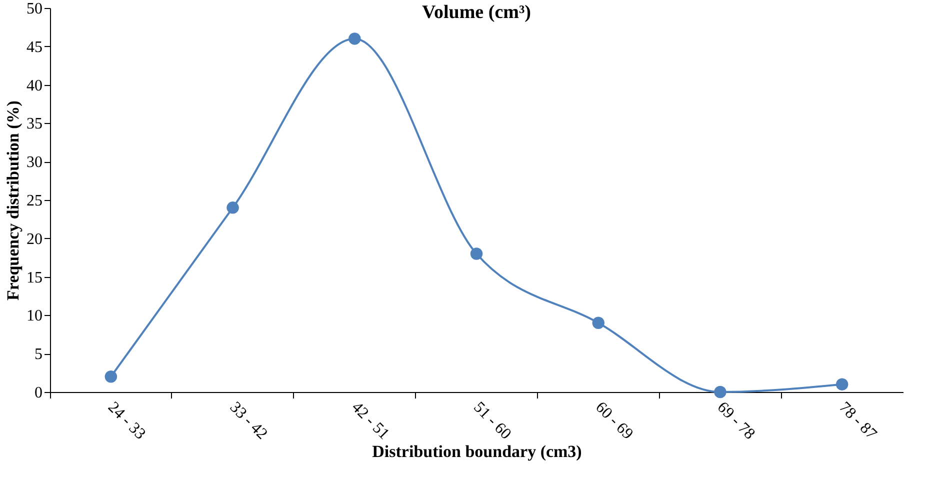 This screenshot has width=937, height=498. Describe the element at coordinates (492, 420) in the screenshot. I see `x-tick-label: 51 - 60` at that location.